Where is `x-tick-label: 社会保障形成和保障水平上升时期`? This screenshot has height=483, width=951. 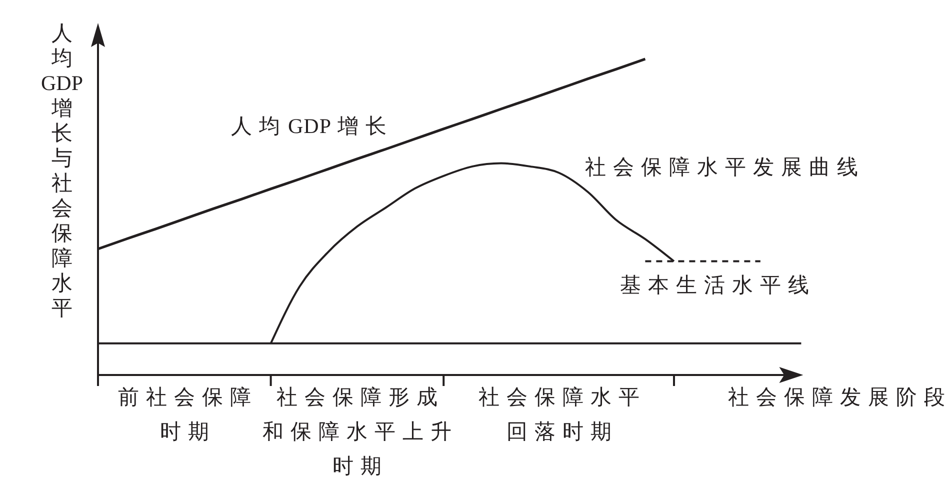
x-tick-label: 社会保障形成和保障水平上升时期 is located at coordinates (360, 431).